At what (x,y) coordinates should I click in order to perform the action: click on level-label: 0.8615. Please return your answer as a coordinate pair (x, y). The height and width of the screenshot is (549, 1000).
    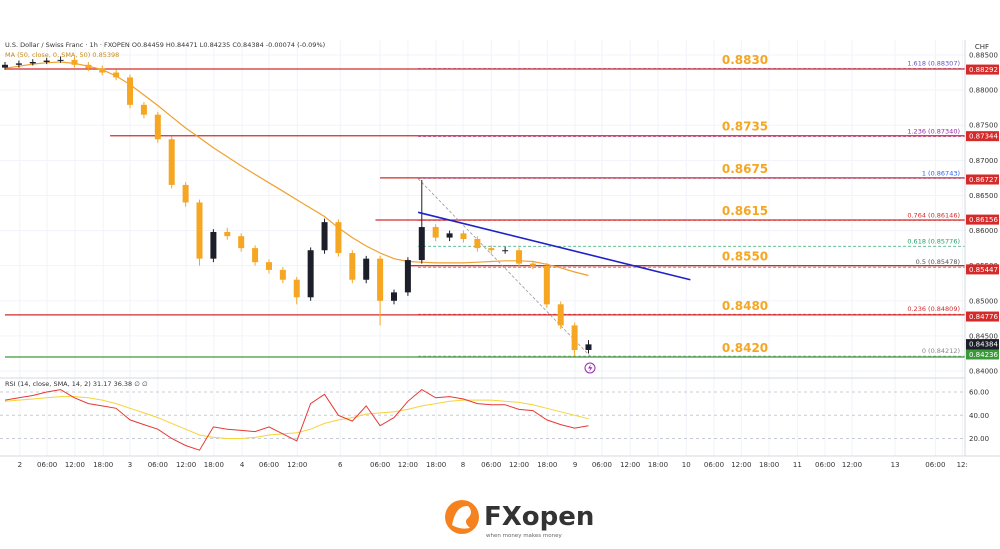
    Looking at the image, I should click on (745, 211).